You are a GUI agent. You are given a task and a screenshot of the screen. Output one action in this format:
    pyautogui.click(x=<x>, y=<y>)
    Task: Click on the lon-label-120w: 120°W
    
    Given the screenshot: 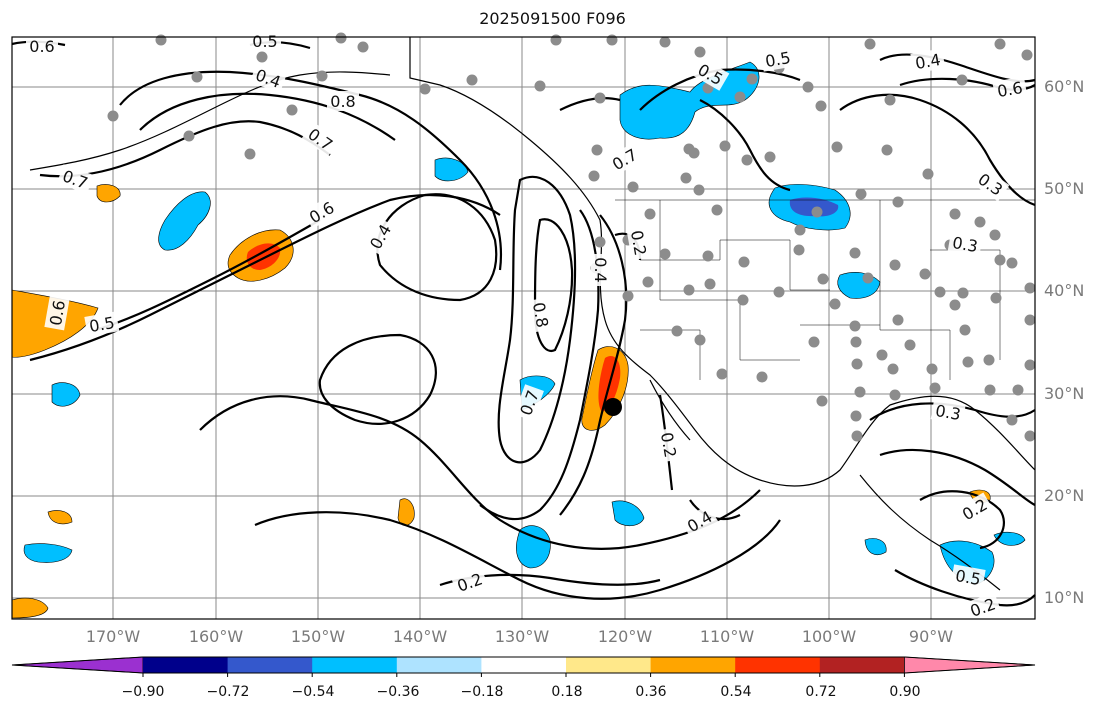 What is the action you would take?
    pyautogui.click(x=625, y=636)
    